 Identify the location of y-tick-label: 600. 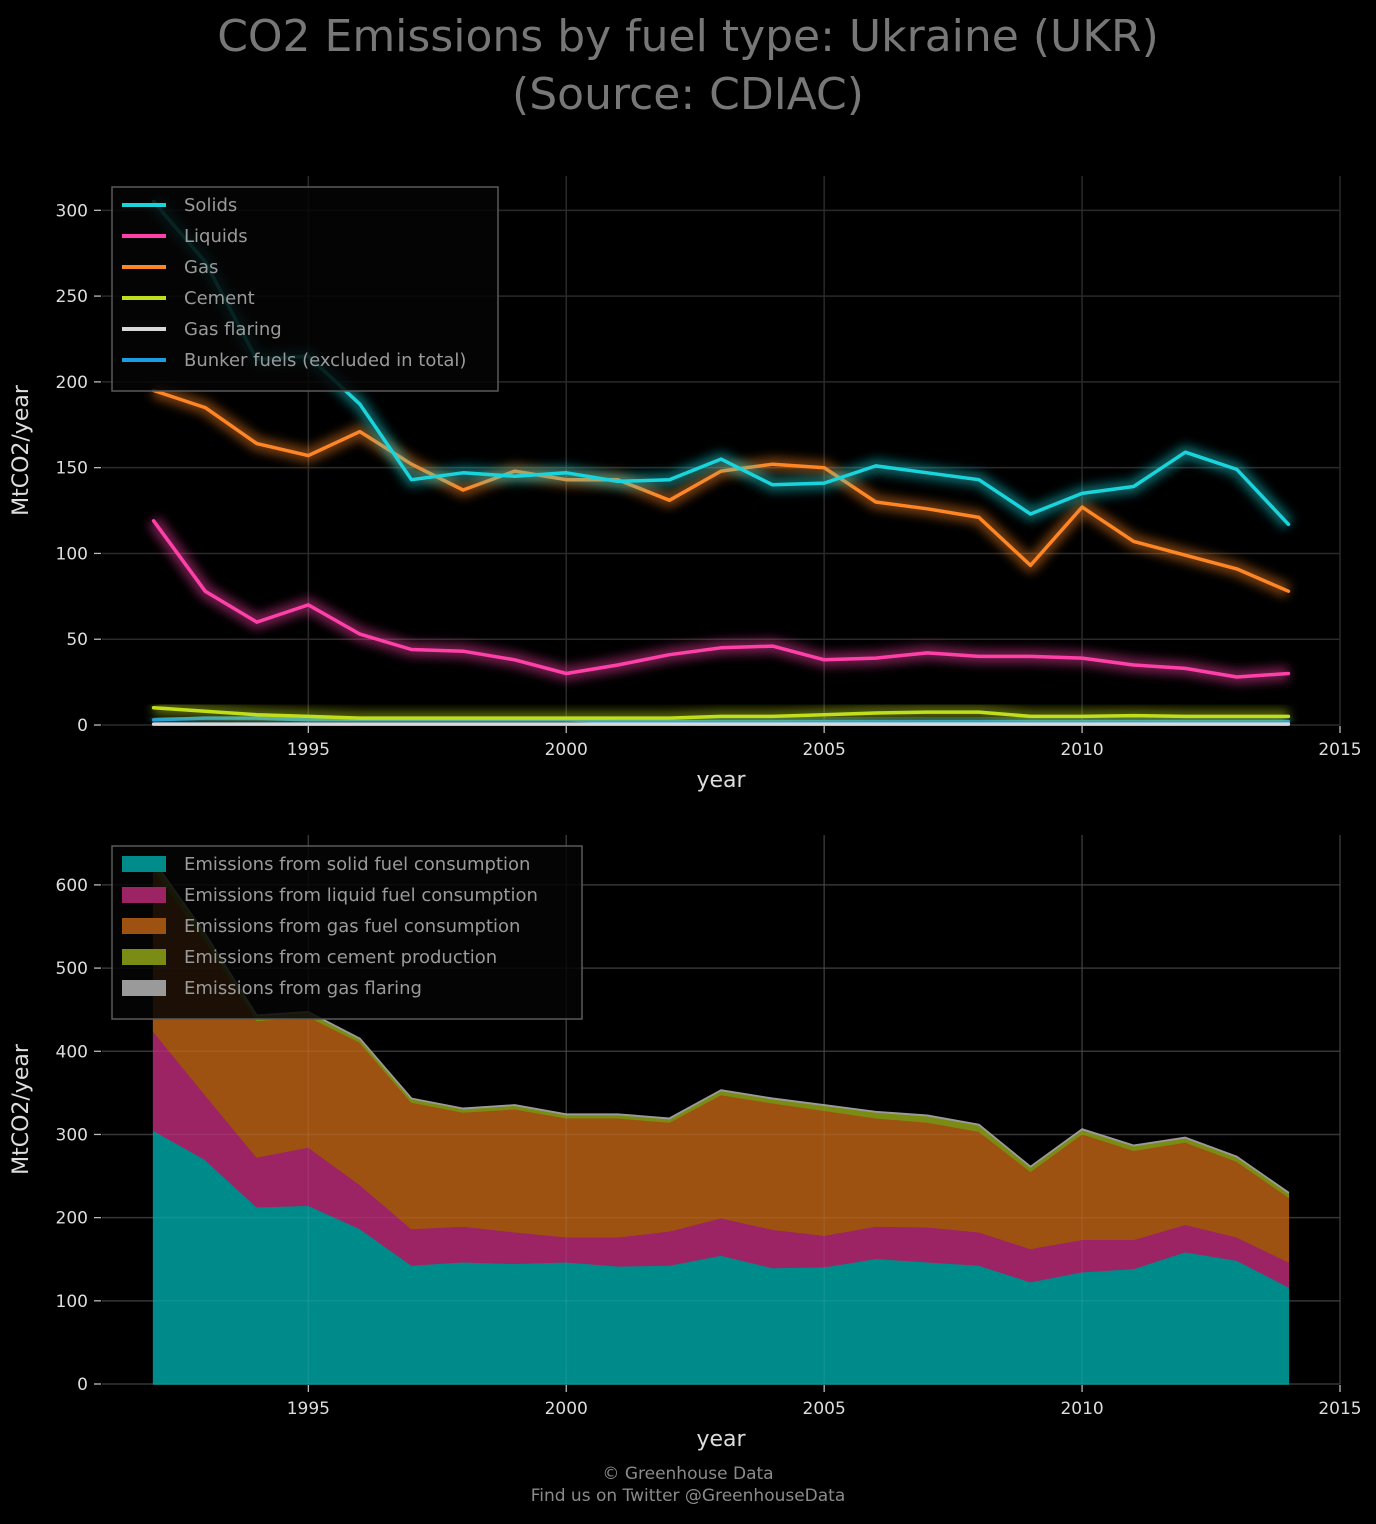
(72, 886).